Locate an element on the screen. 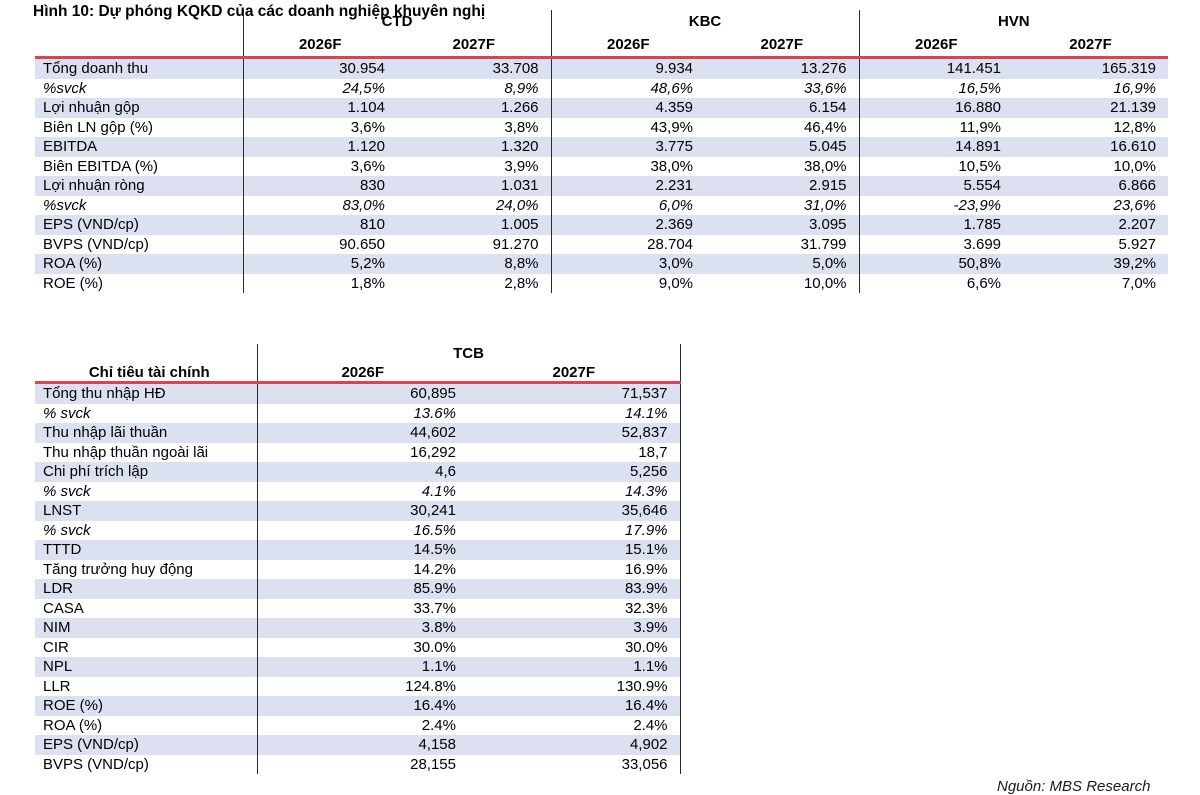 This screenshot has height=795, width=1200. value-cell: 5.045 is located at coordinates (782, 147).